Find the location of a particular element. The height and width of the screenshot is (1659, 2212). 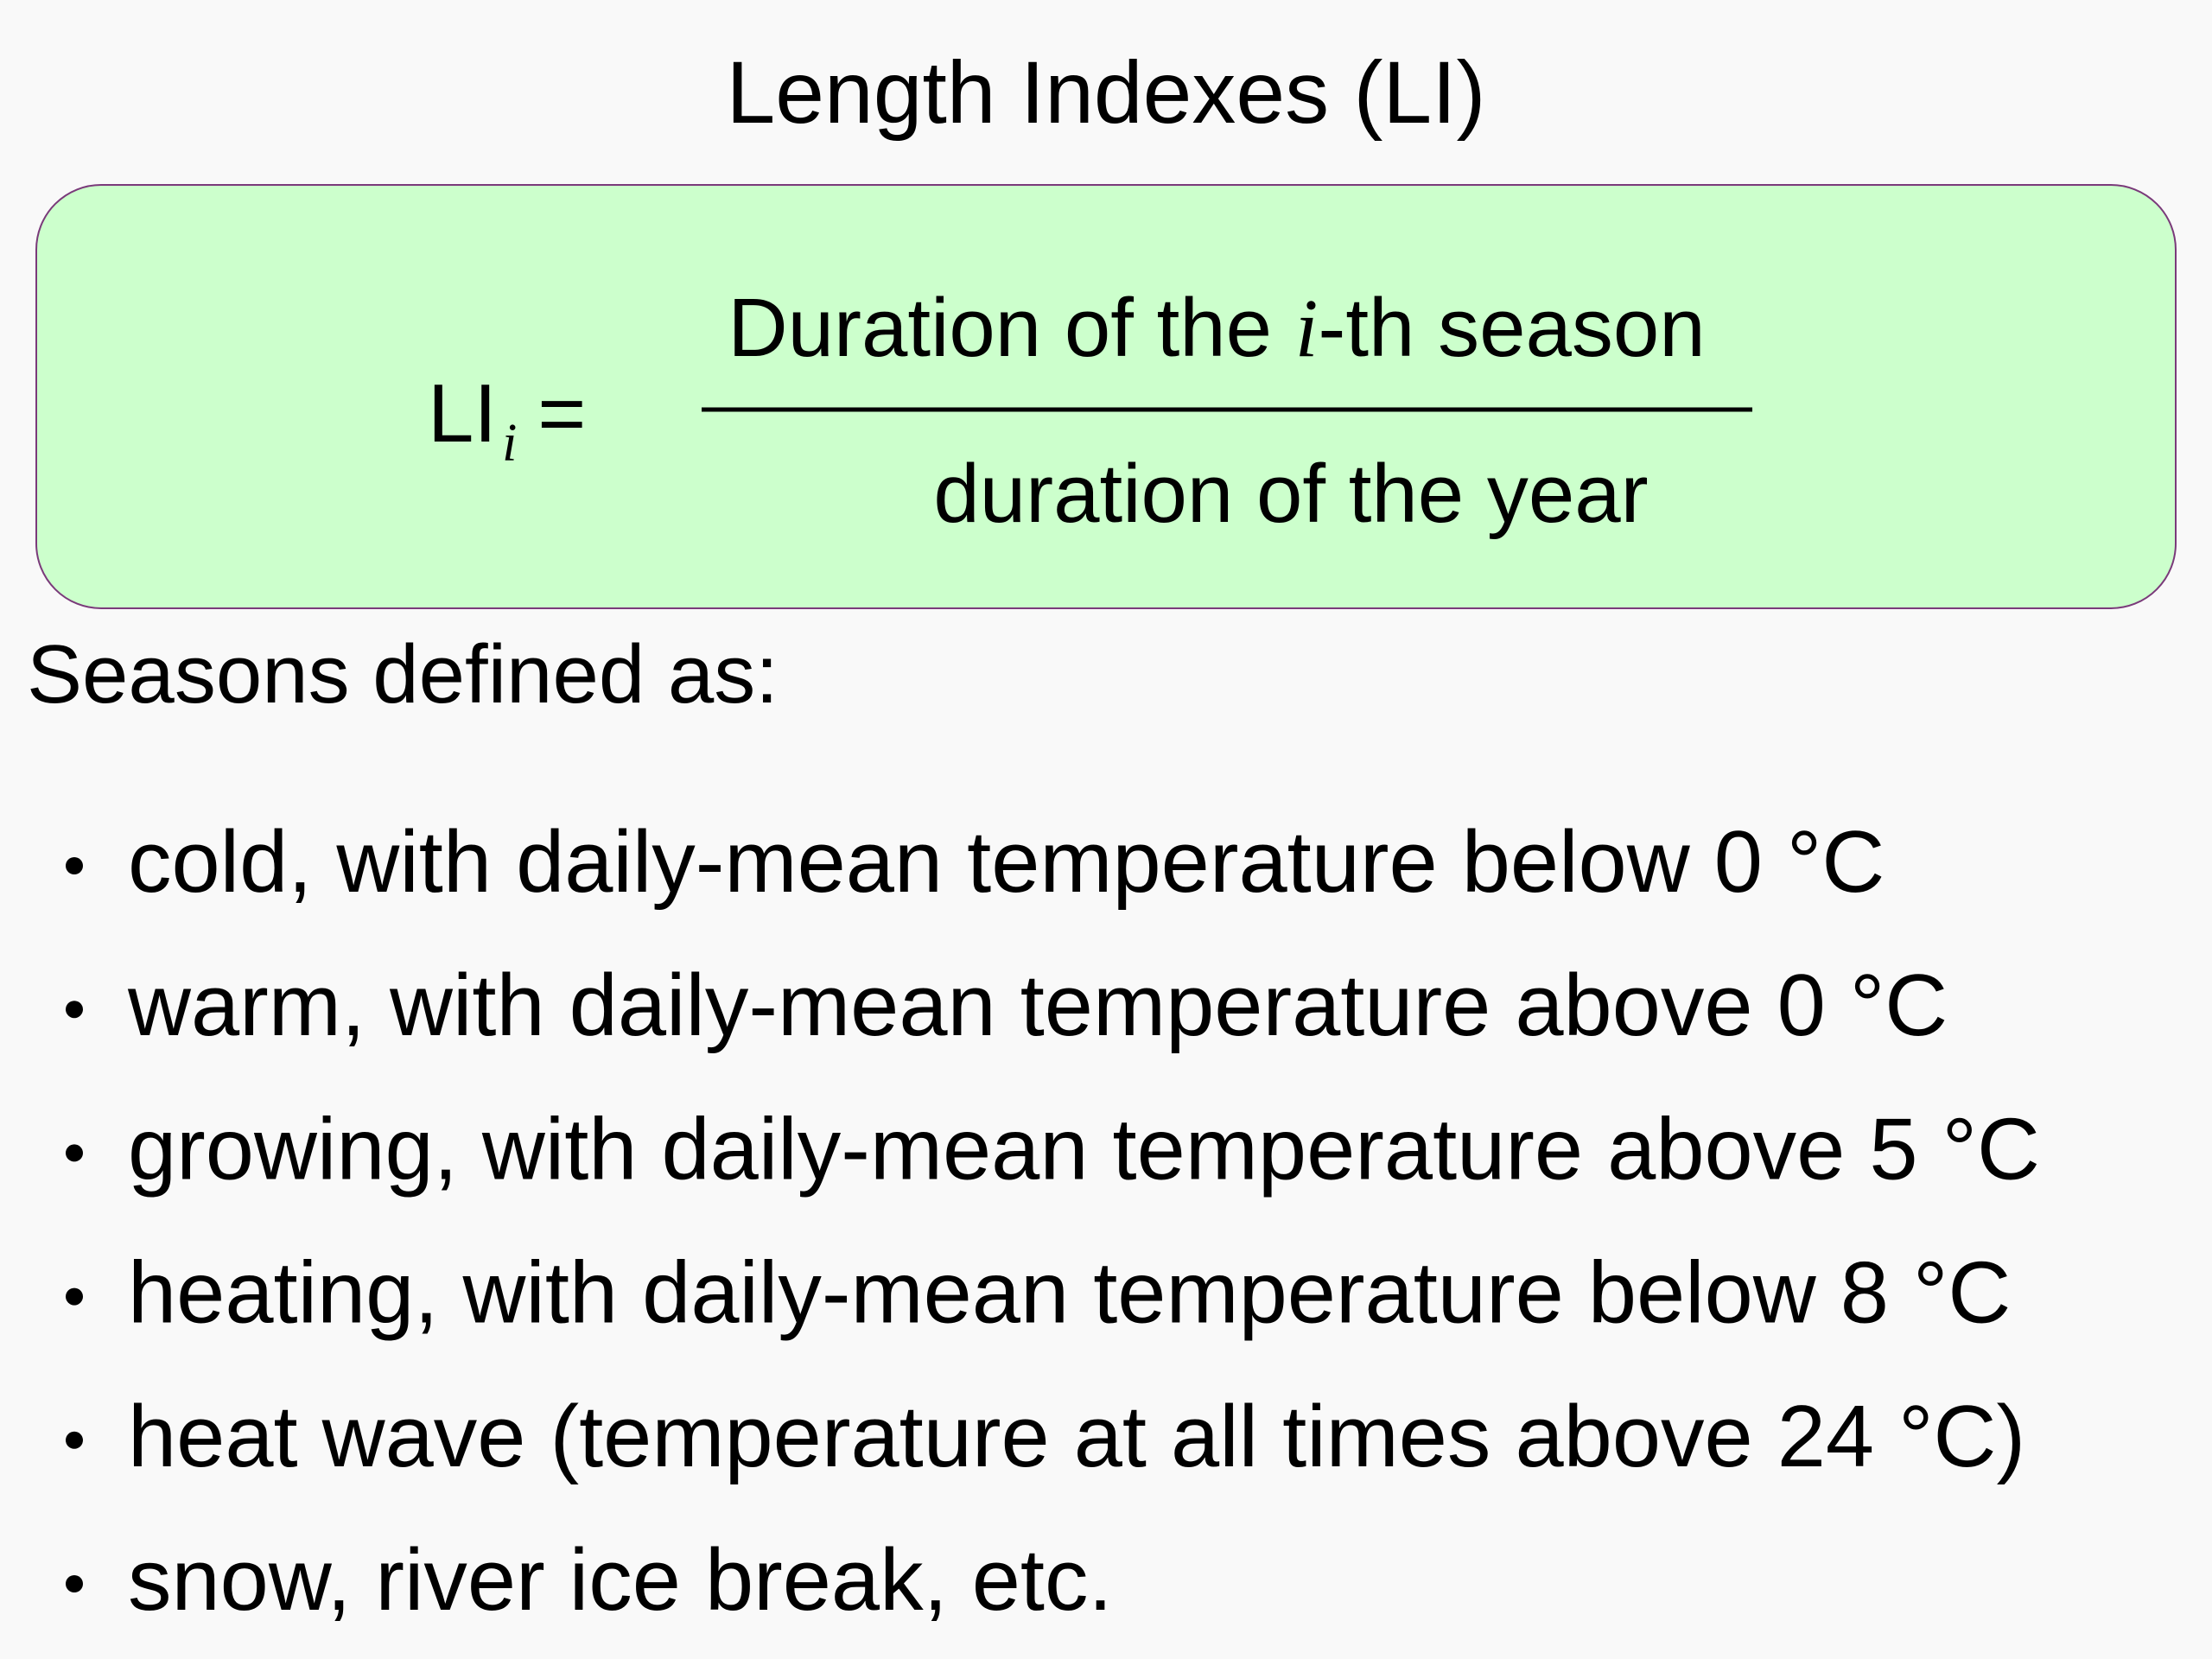

intro: Seasons defined as: is located at coordinates (403, 674).